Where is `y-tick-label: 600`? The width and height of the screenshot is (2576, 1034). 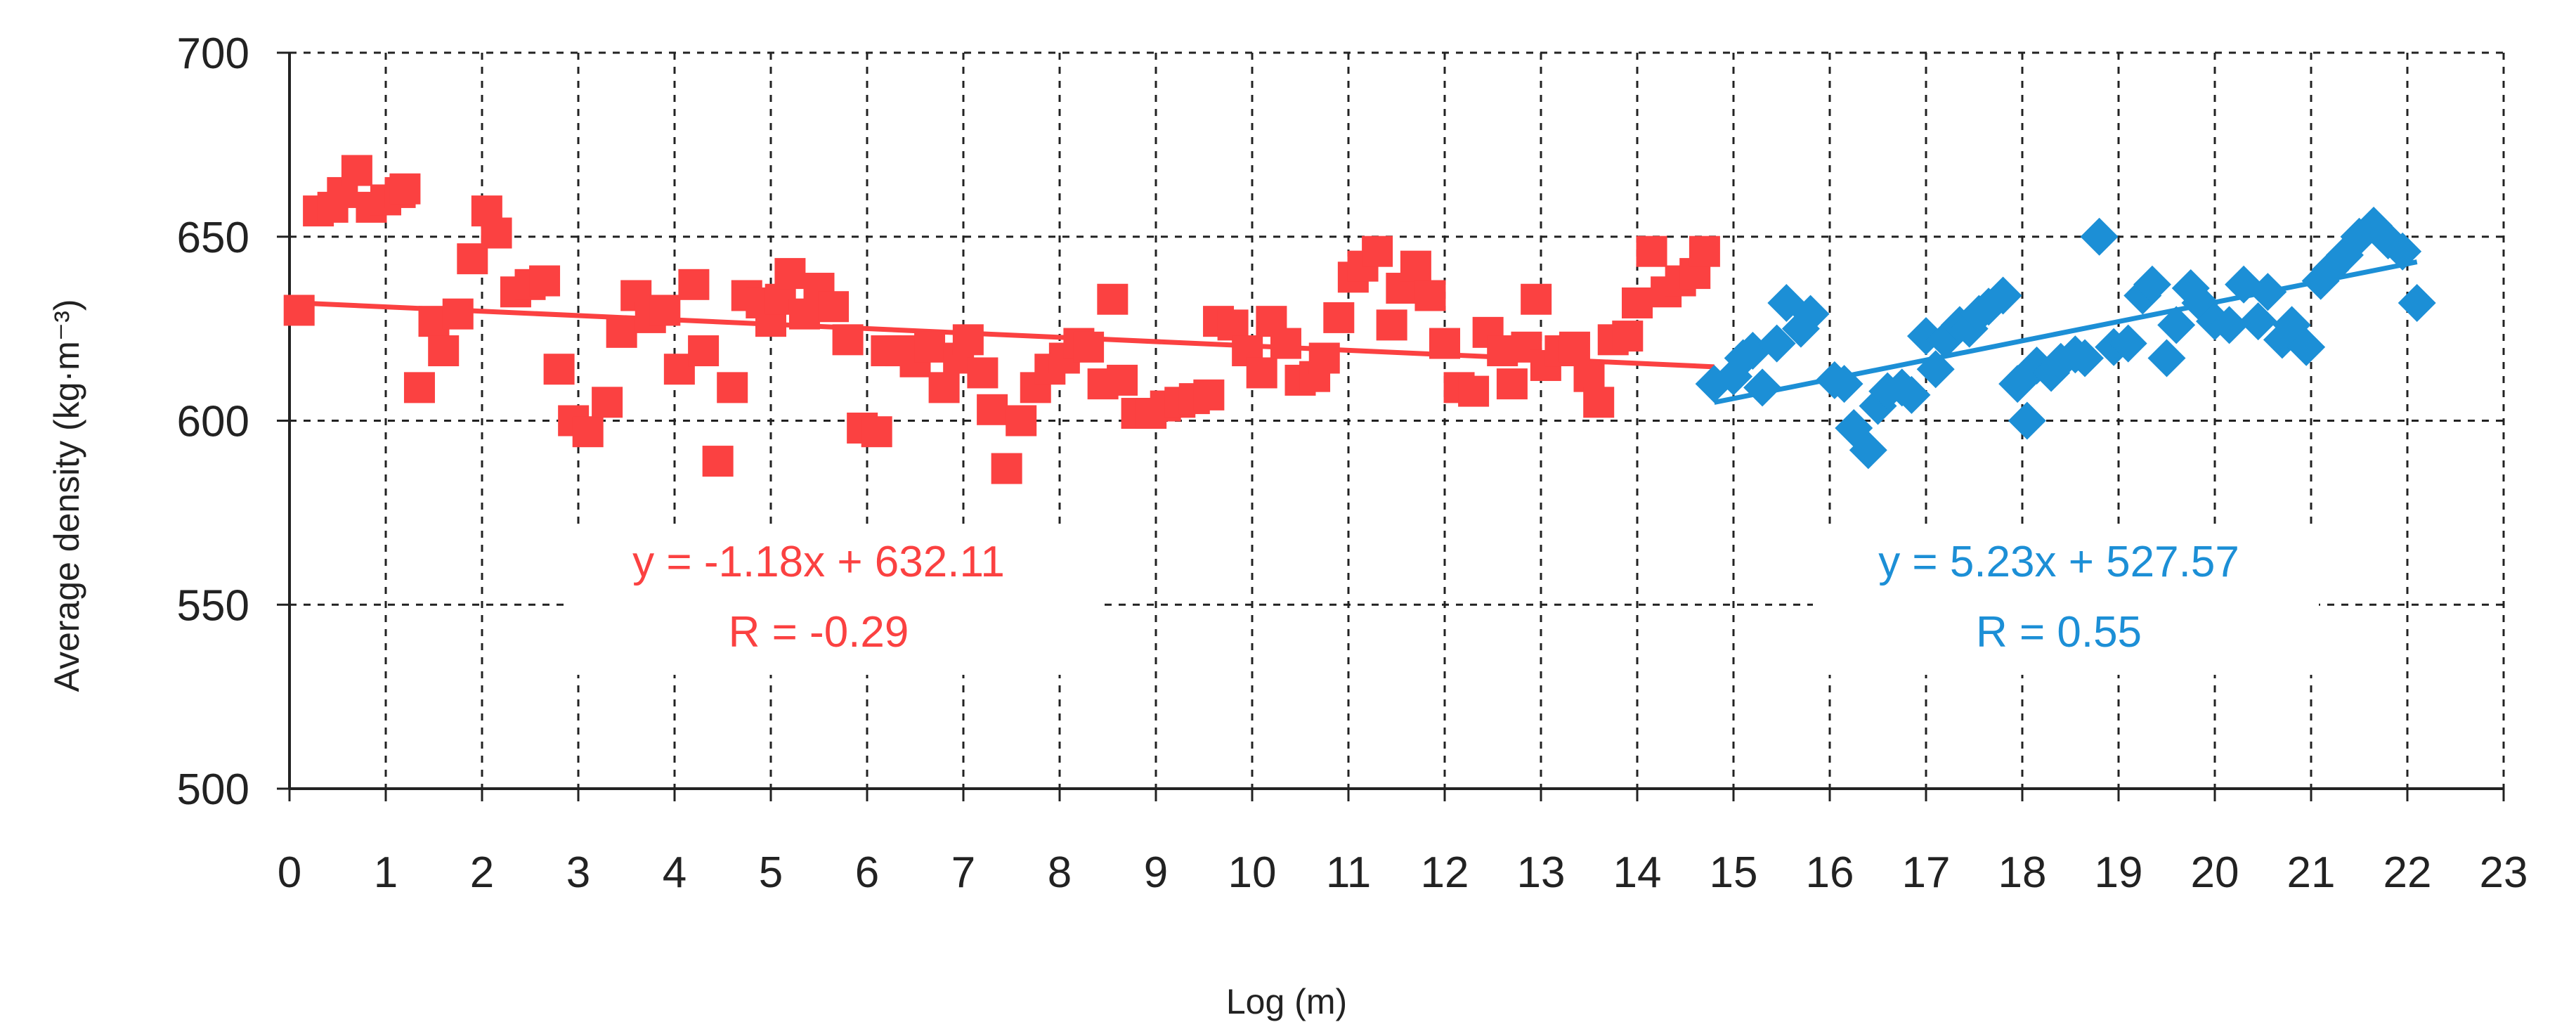
y-tick-label: 600 is located at coordinates (213, 422).